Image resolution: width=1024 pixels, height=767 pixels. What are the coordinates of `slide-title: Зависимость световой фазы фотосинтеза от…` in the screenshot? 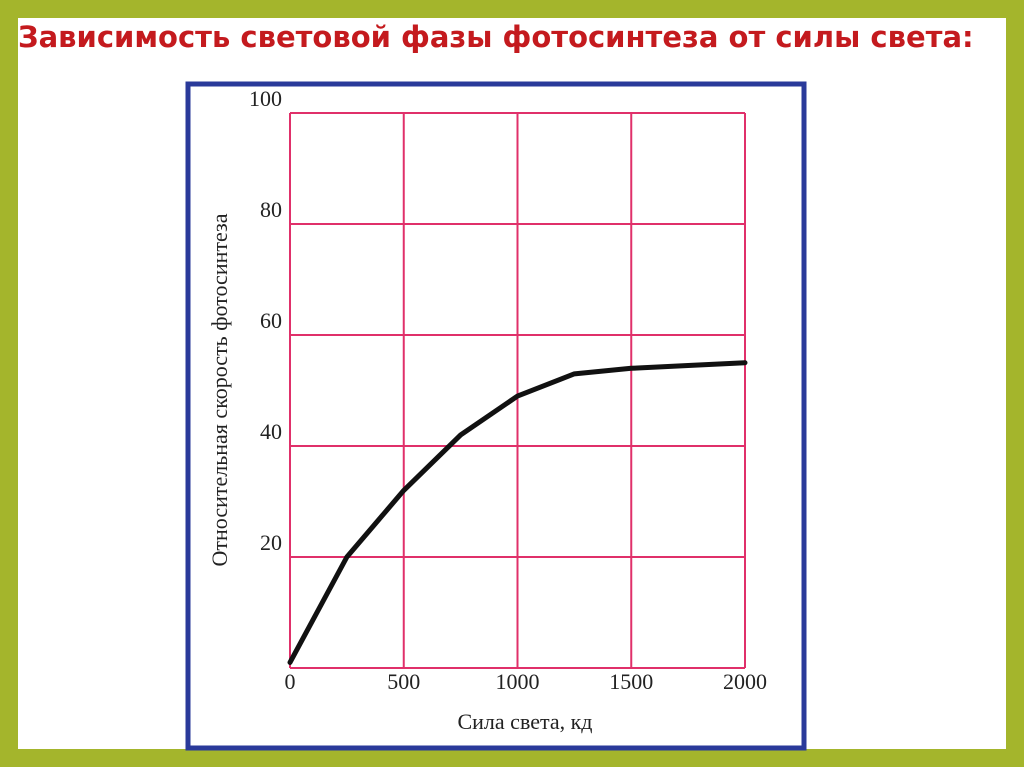 It's located at (496, 37).